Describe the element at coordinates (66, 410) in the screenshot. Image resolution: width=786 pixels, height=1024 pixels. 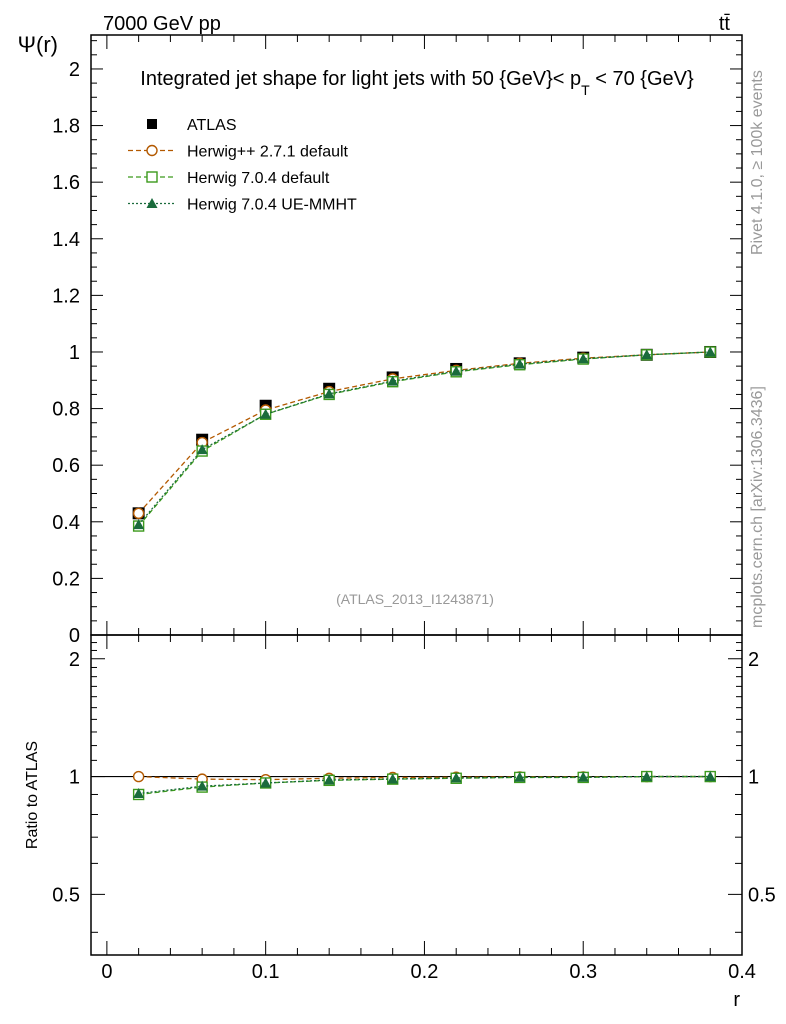
I see `main-y-tick-label: 0.8` at that location.